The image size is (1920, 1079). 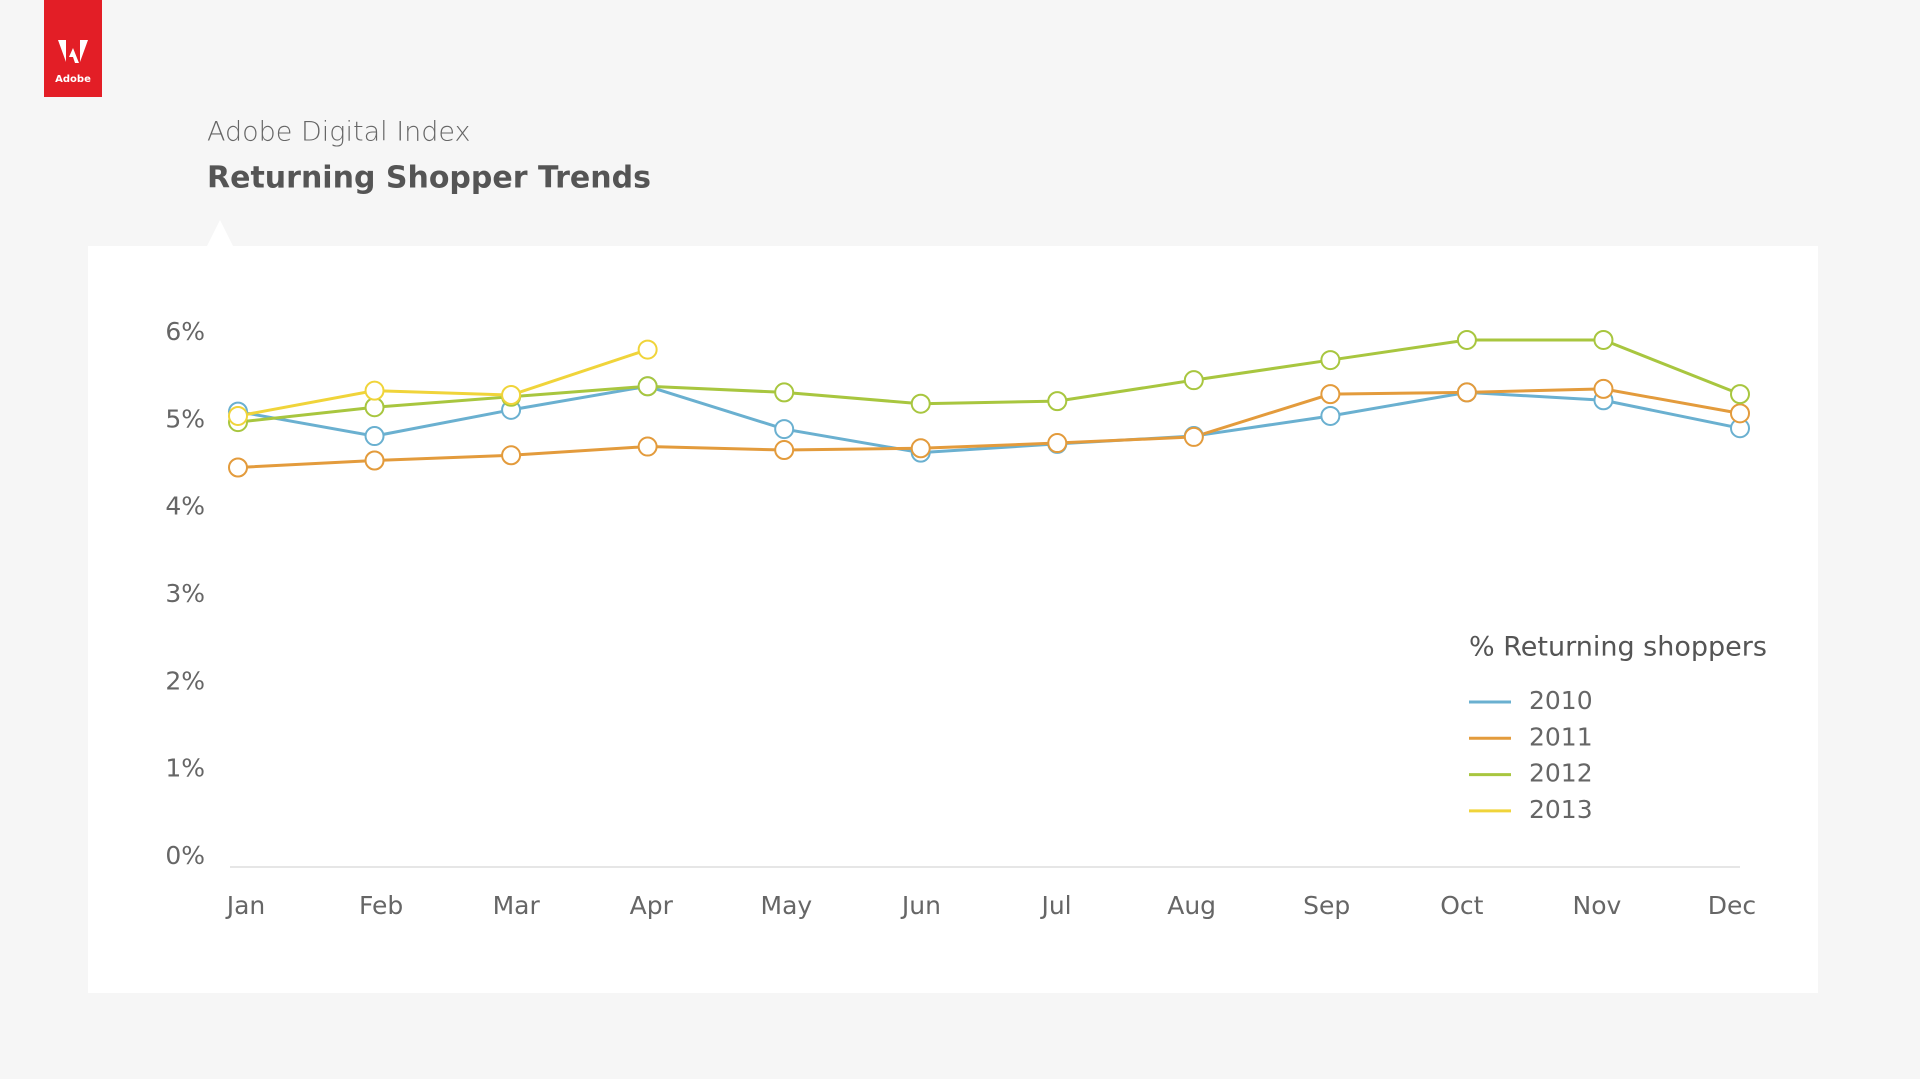 What do you see at coordinates (1597, 905) in the screenshot?
I see `x-tick-label: Nov` at bounding box center [1597, 905].